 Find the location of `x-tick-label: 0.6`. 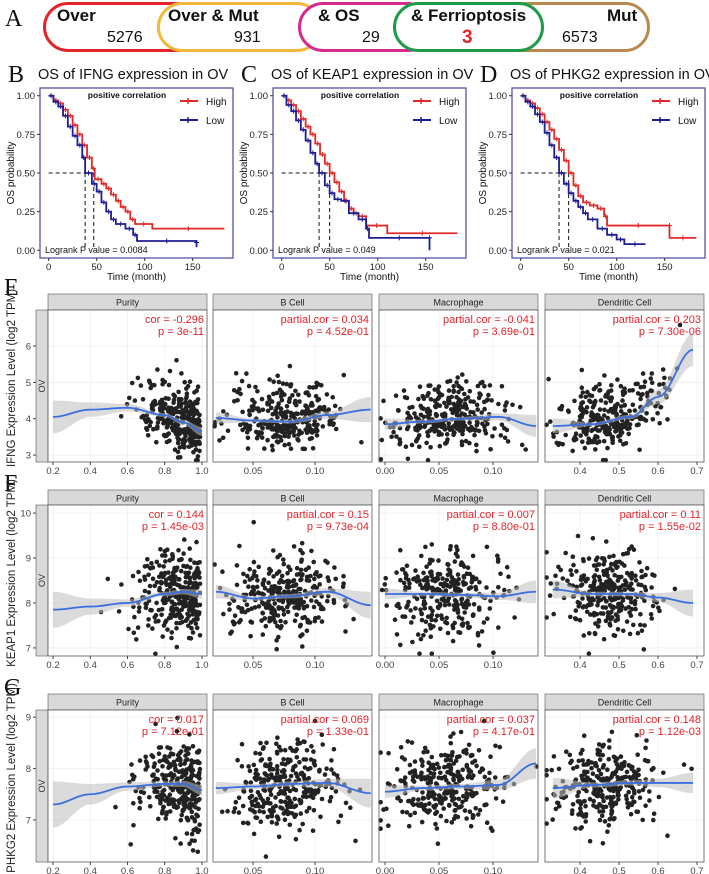

x-tick-label: 0.6 is located at coordinates (127, 665).